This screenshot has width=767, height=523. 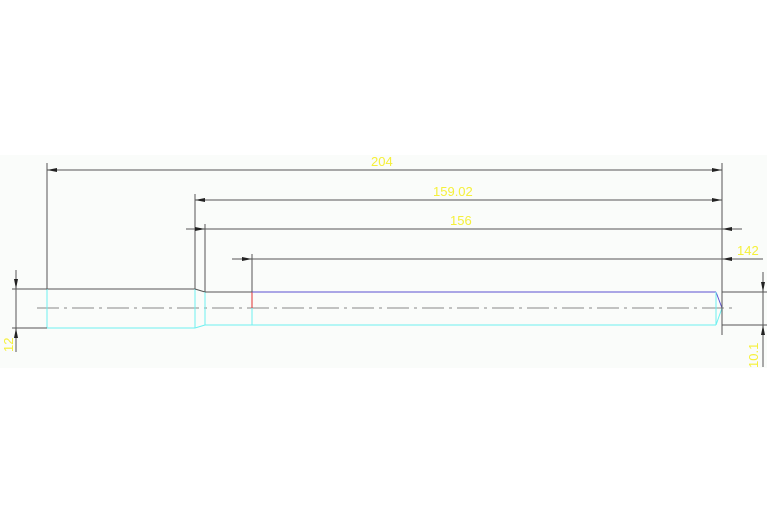 I want to click on dimension-156-text: 156, so click(x=461, y=220).